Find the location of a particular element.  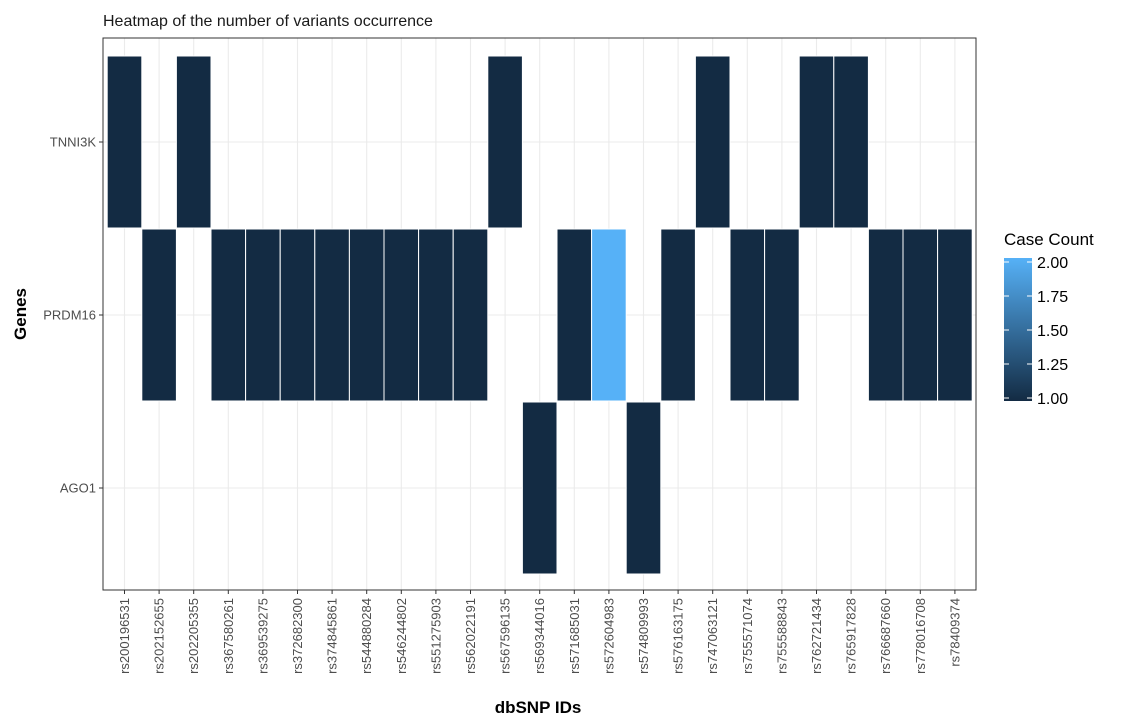

legend: Case Count 1.00 1.25 1.50 1.75 2.00 is located at coordinates (1049, 319).